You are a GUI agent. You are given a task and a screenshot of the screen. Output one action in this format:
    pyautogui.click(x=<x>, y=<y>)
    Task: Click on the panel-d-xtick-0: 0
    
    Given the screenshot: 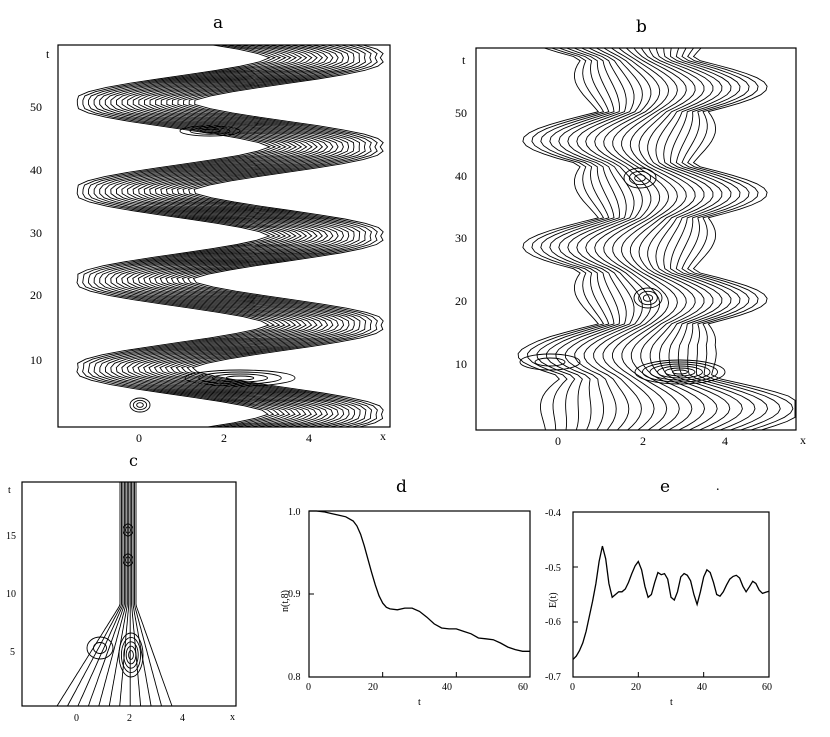 What is the action you would take?
    pyautogui.click(x=308, y=687)
    